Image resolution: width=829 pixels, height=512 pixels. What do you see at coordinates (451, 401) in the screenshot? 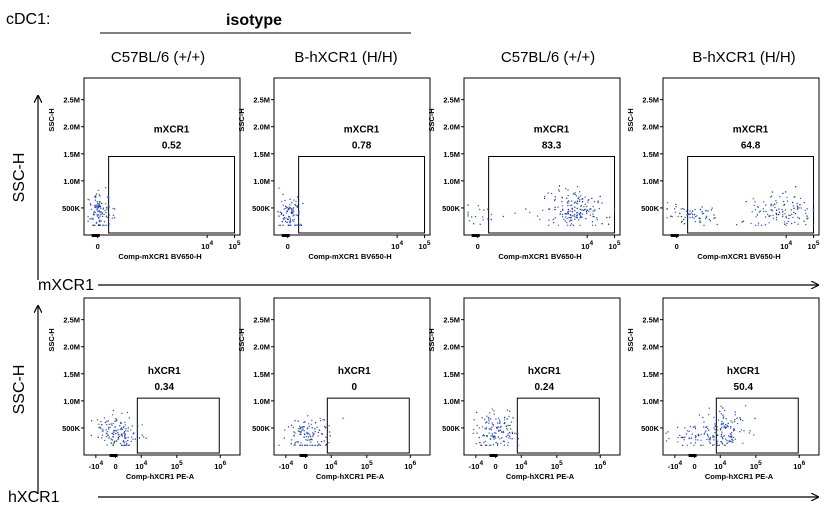
I see `y-tick-label: 1.0M` at bounding box center [451, 401].